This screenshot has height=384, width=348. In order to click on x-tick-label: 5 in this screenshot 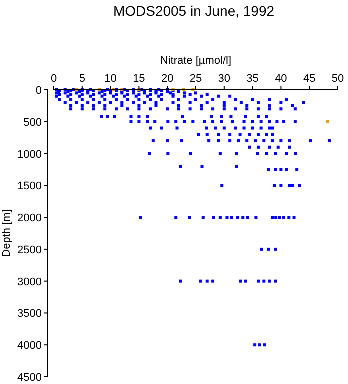, I will do `click(82, 79)`.